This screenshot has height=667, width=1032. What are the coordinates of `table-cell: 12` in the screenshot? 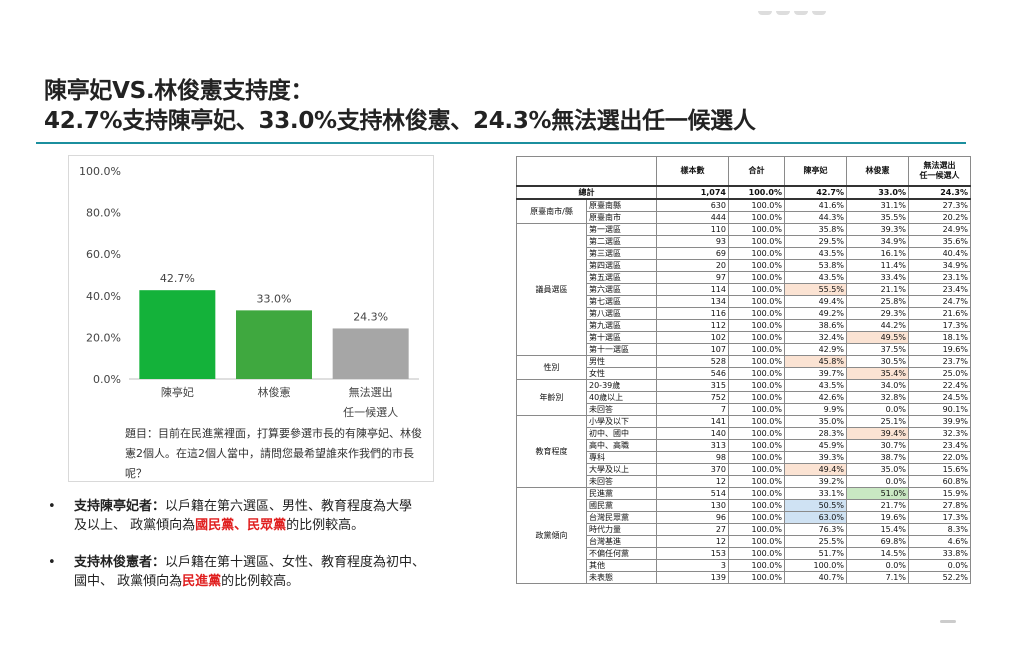 It's located at (692, 541).